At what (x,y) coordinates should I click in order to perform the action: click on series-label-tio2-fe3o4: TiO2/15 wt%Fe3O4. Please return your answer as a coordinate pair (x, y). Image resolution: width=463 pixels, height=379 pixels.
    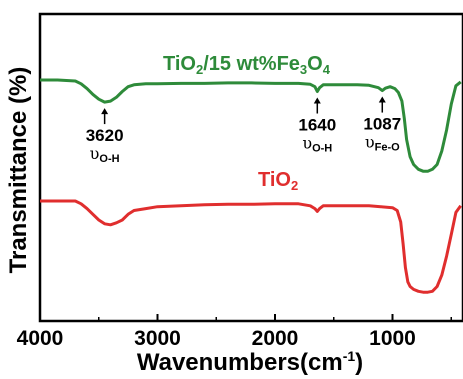
    Looking at the image, I should click on (247, 65).